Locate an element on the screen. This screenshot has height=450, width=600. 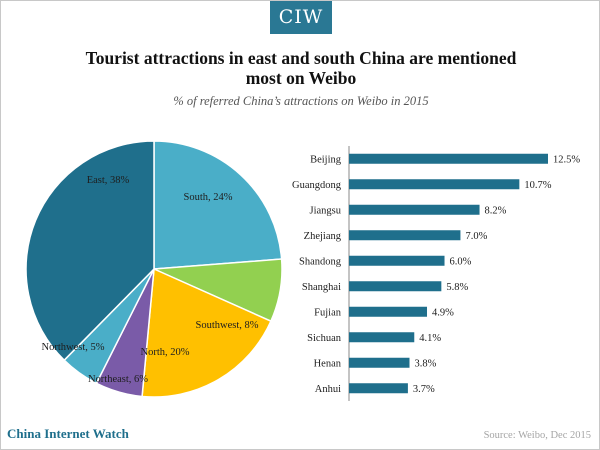
bar-category-shanghai: Shanghai is located at coordinates (321, 287).